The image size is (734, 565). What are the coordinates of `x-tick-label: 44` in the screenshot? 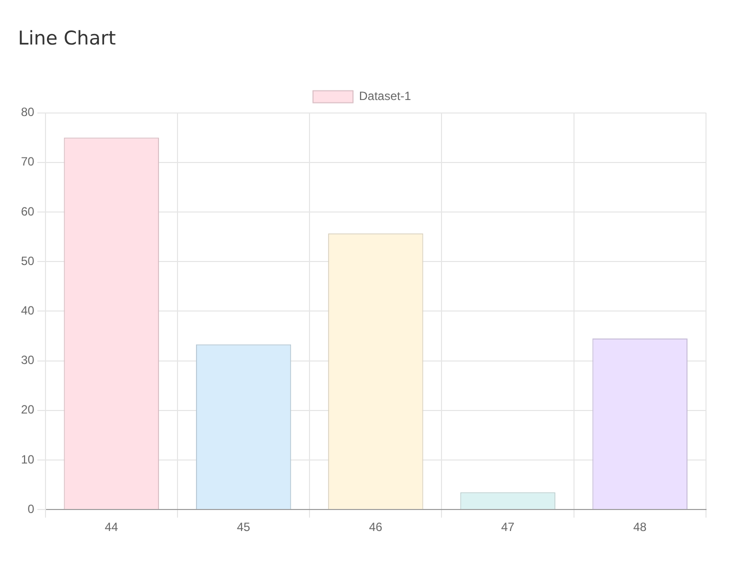 It's located at (111, 527).